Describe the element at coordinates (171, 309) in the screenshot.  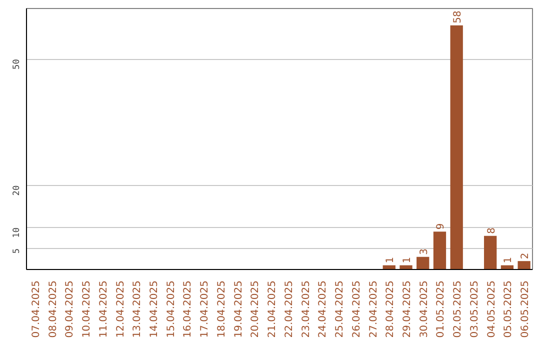
I see `x-tick-label: 15.04.2025` at that location.